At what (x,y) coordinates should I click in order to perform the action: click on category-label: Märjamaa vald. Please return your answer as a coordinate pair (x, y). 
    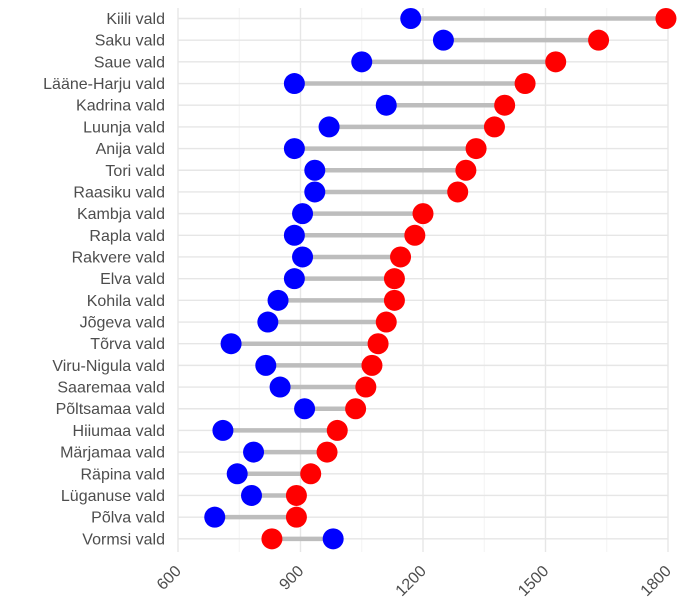
    Looking at the image, I should click on (112, 453).